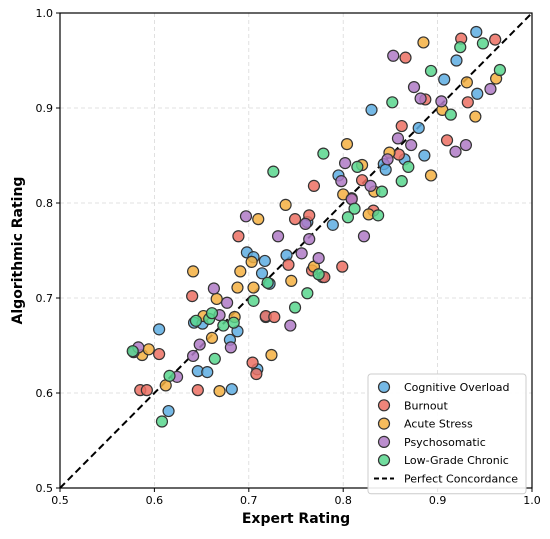 This screenshot has width=550, height=539. Describe the element at coordinates (45, 108) in the screenshot. I see `y-tick-label: 0.9` at that location.